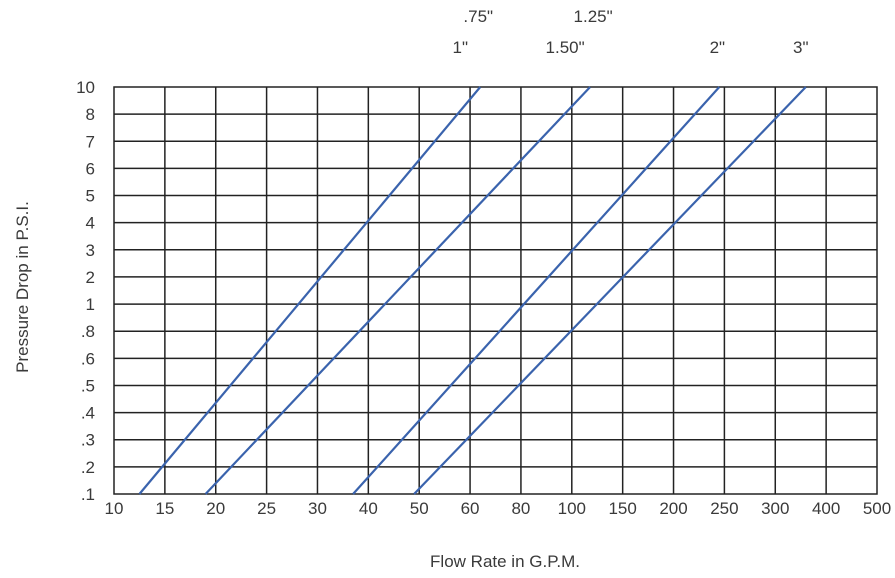 This screenshot has width=895, height=578. Describe the element at coordinates (460, 47) in the screenshot. I see `series-label-bottom: 1"` at that location.